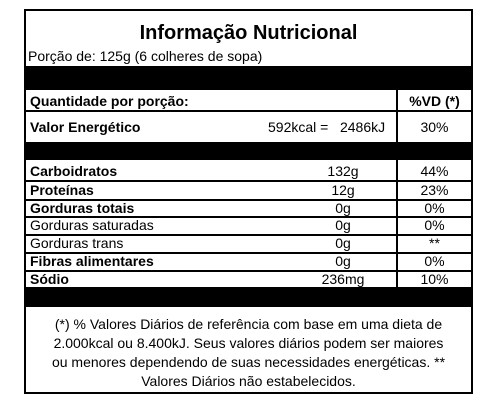 The image size is (500, 401). What do you see at coordinates (434, 261) in the screenshot?
I see `nutrient-vd-fiber: 0%` at bounding box center [434, 261].